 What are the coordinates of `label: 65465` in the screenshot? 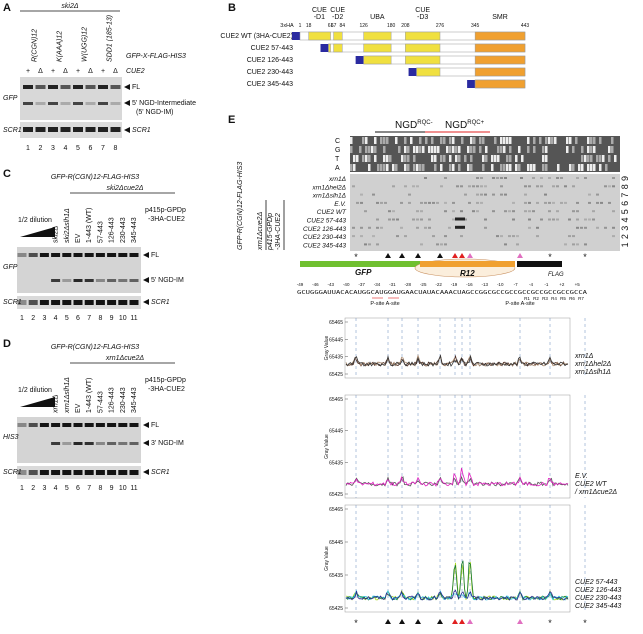 It's located at (336, 400).